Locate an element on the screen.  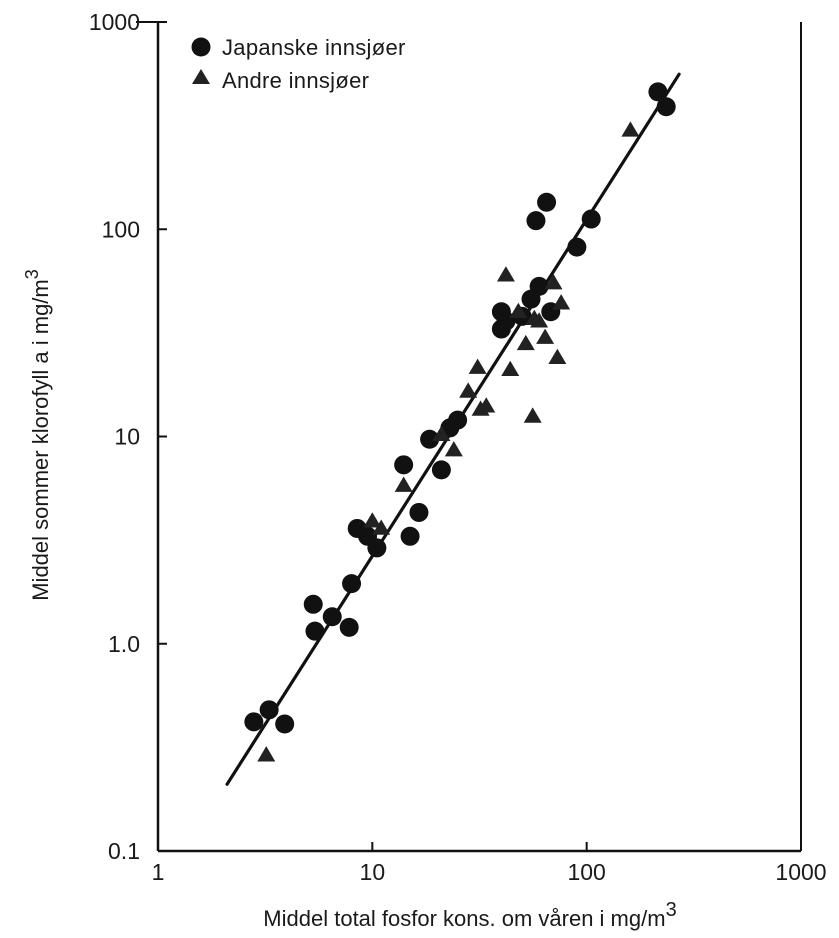
y-tick-label: 0.1 is located at coordinates (124, 851).